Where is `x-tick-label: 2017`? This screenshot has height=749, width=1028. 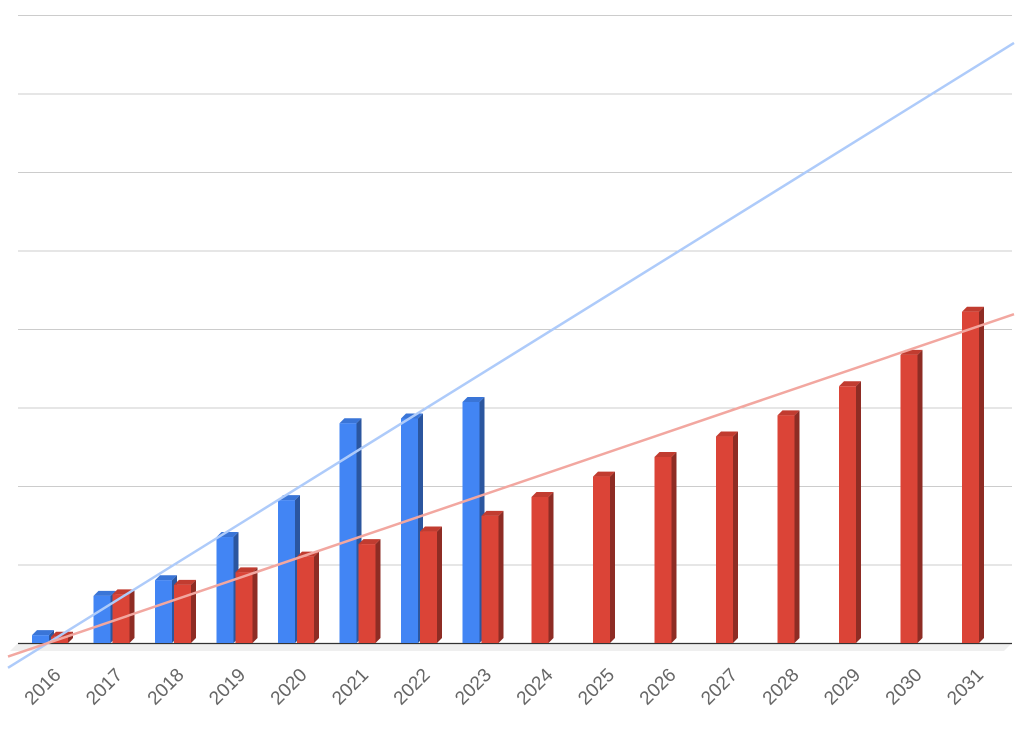
x-tick-label: 2017 is located at coordinates (104, 687).